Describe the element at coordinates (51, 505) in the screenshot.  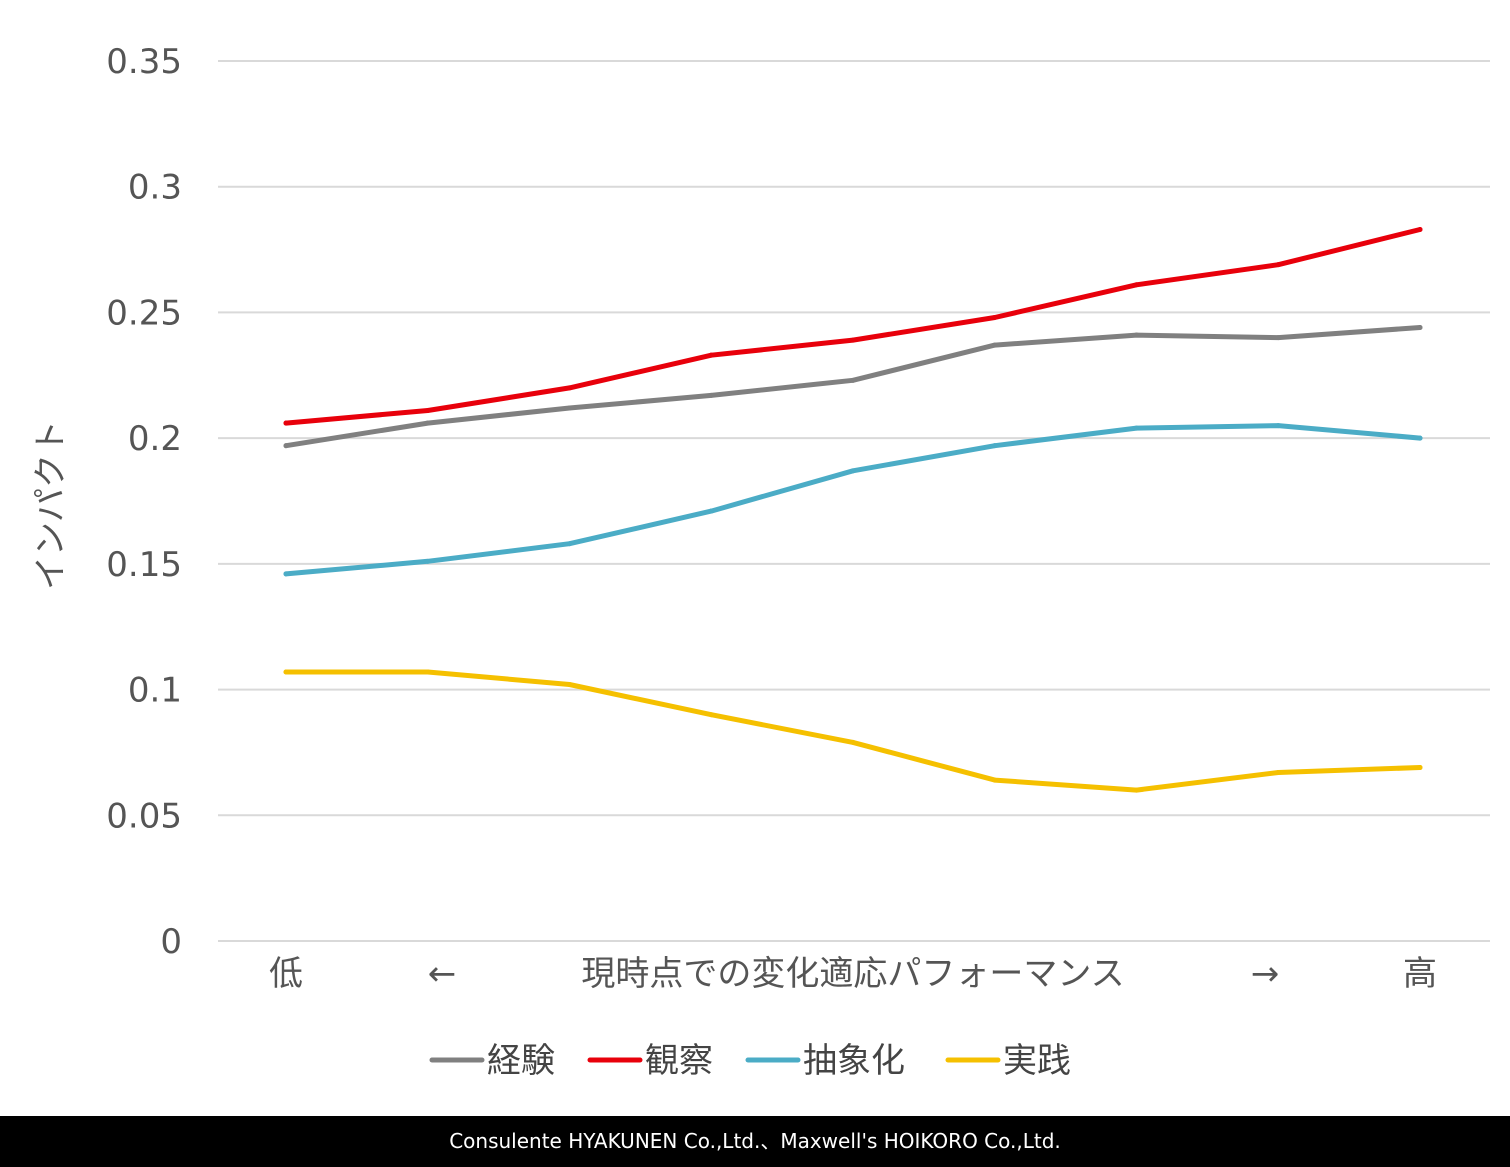
I see `y-axis-title: インパクト` at that location.